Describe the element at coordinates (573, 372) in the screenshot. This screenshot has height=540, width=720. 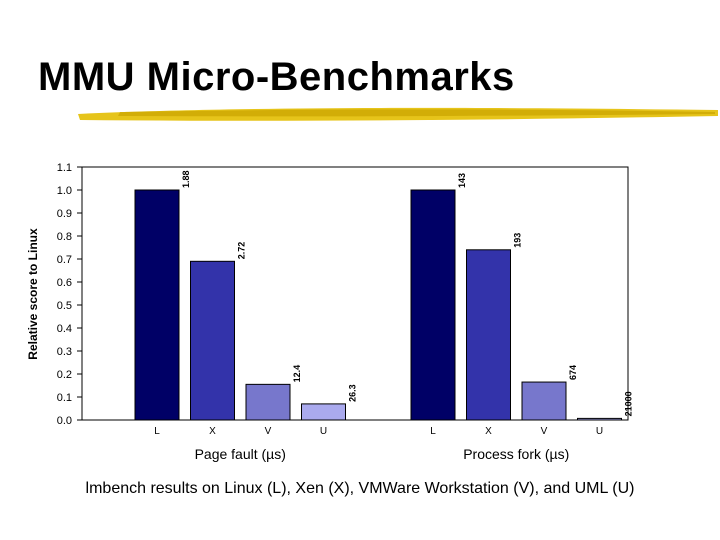
I see `bar-value-label: 674` at that location.